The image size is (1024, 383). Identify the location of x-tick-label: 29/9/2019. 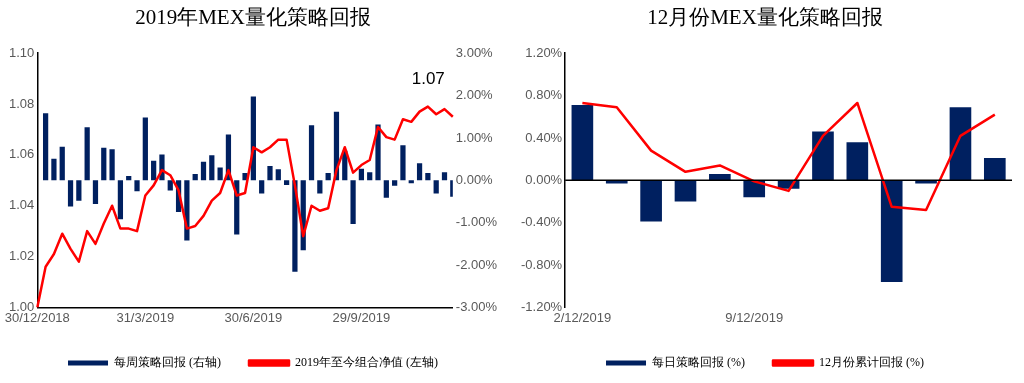
(361, 317).